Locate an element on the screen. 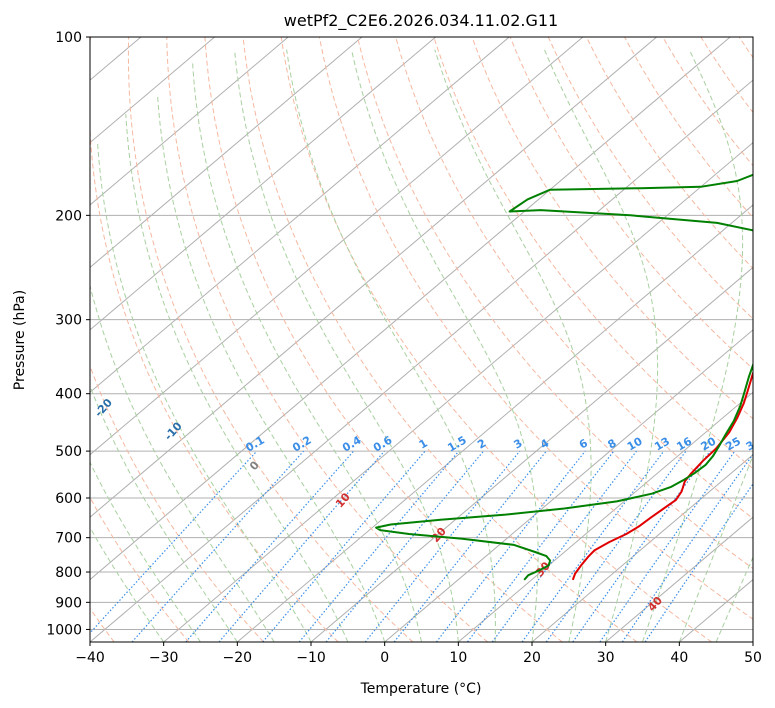  x-tick-label: 10 is located at coordinates (458, 658).